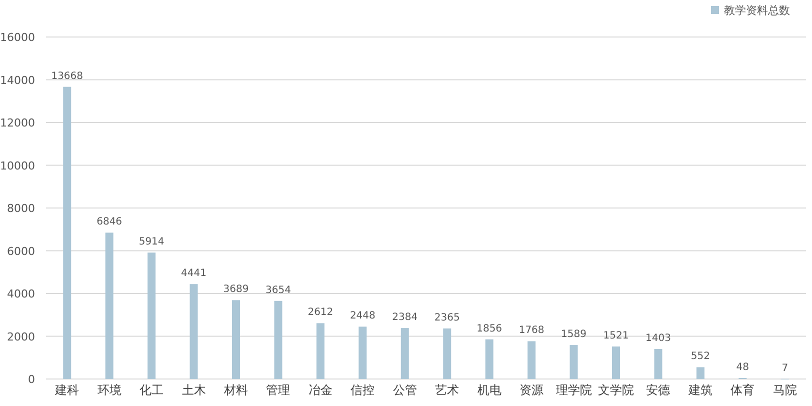 The width and height of the screenshot is (812, 406). I want to click on y-tick-label: 14000, so click(17, 80).